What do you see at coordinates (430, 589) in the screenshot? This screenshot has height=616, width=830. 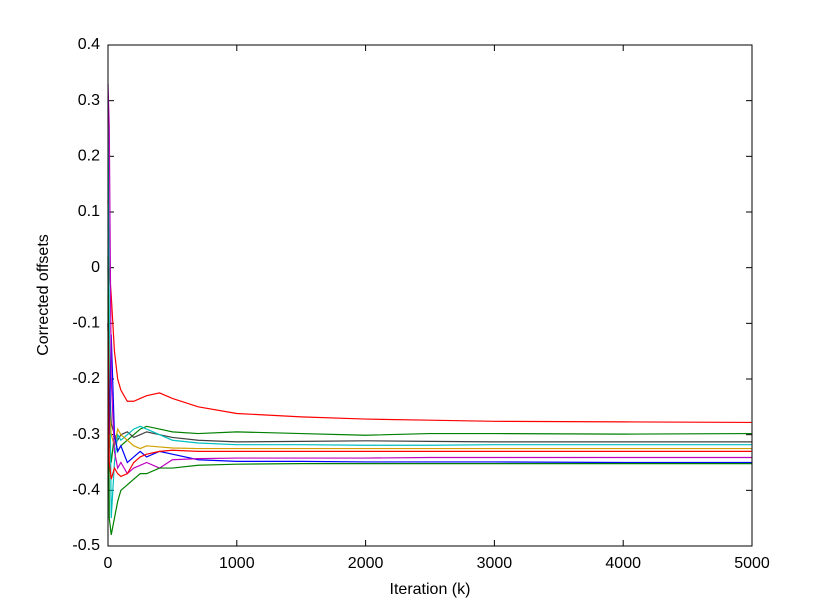 I see `x-axis-label: Iteration (k)` at bounding box center [430, 589].